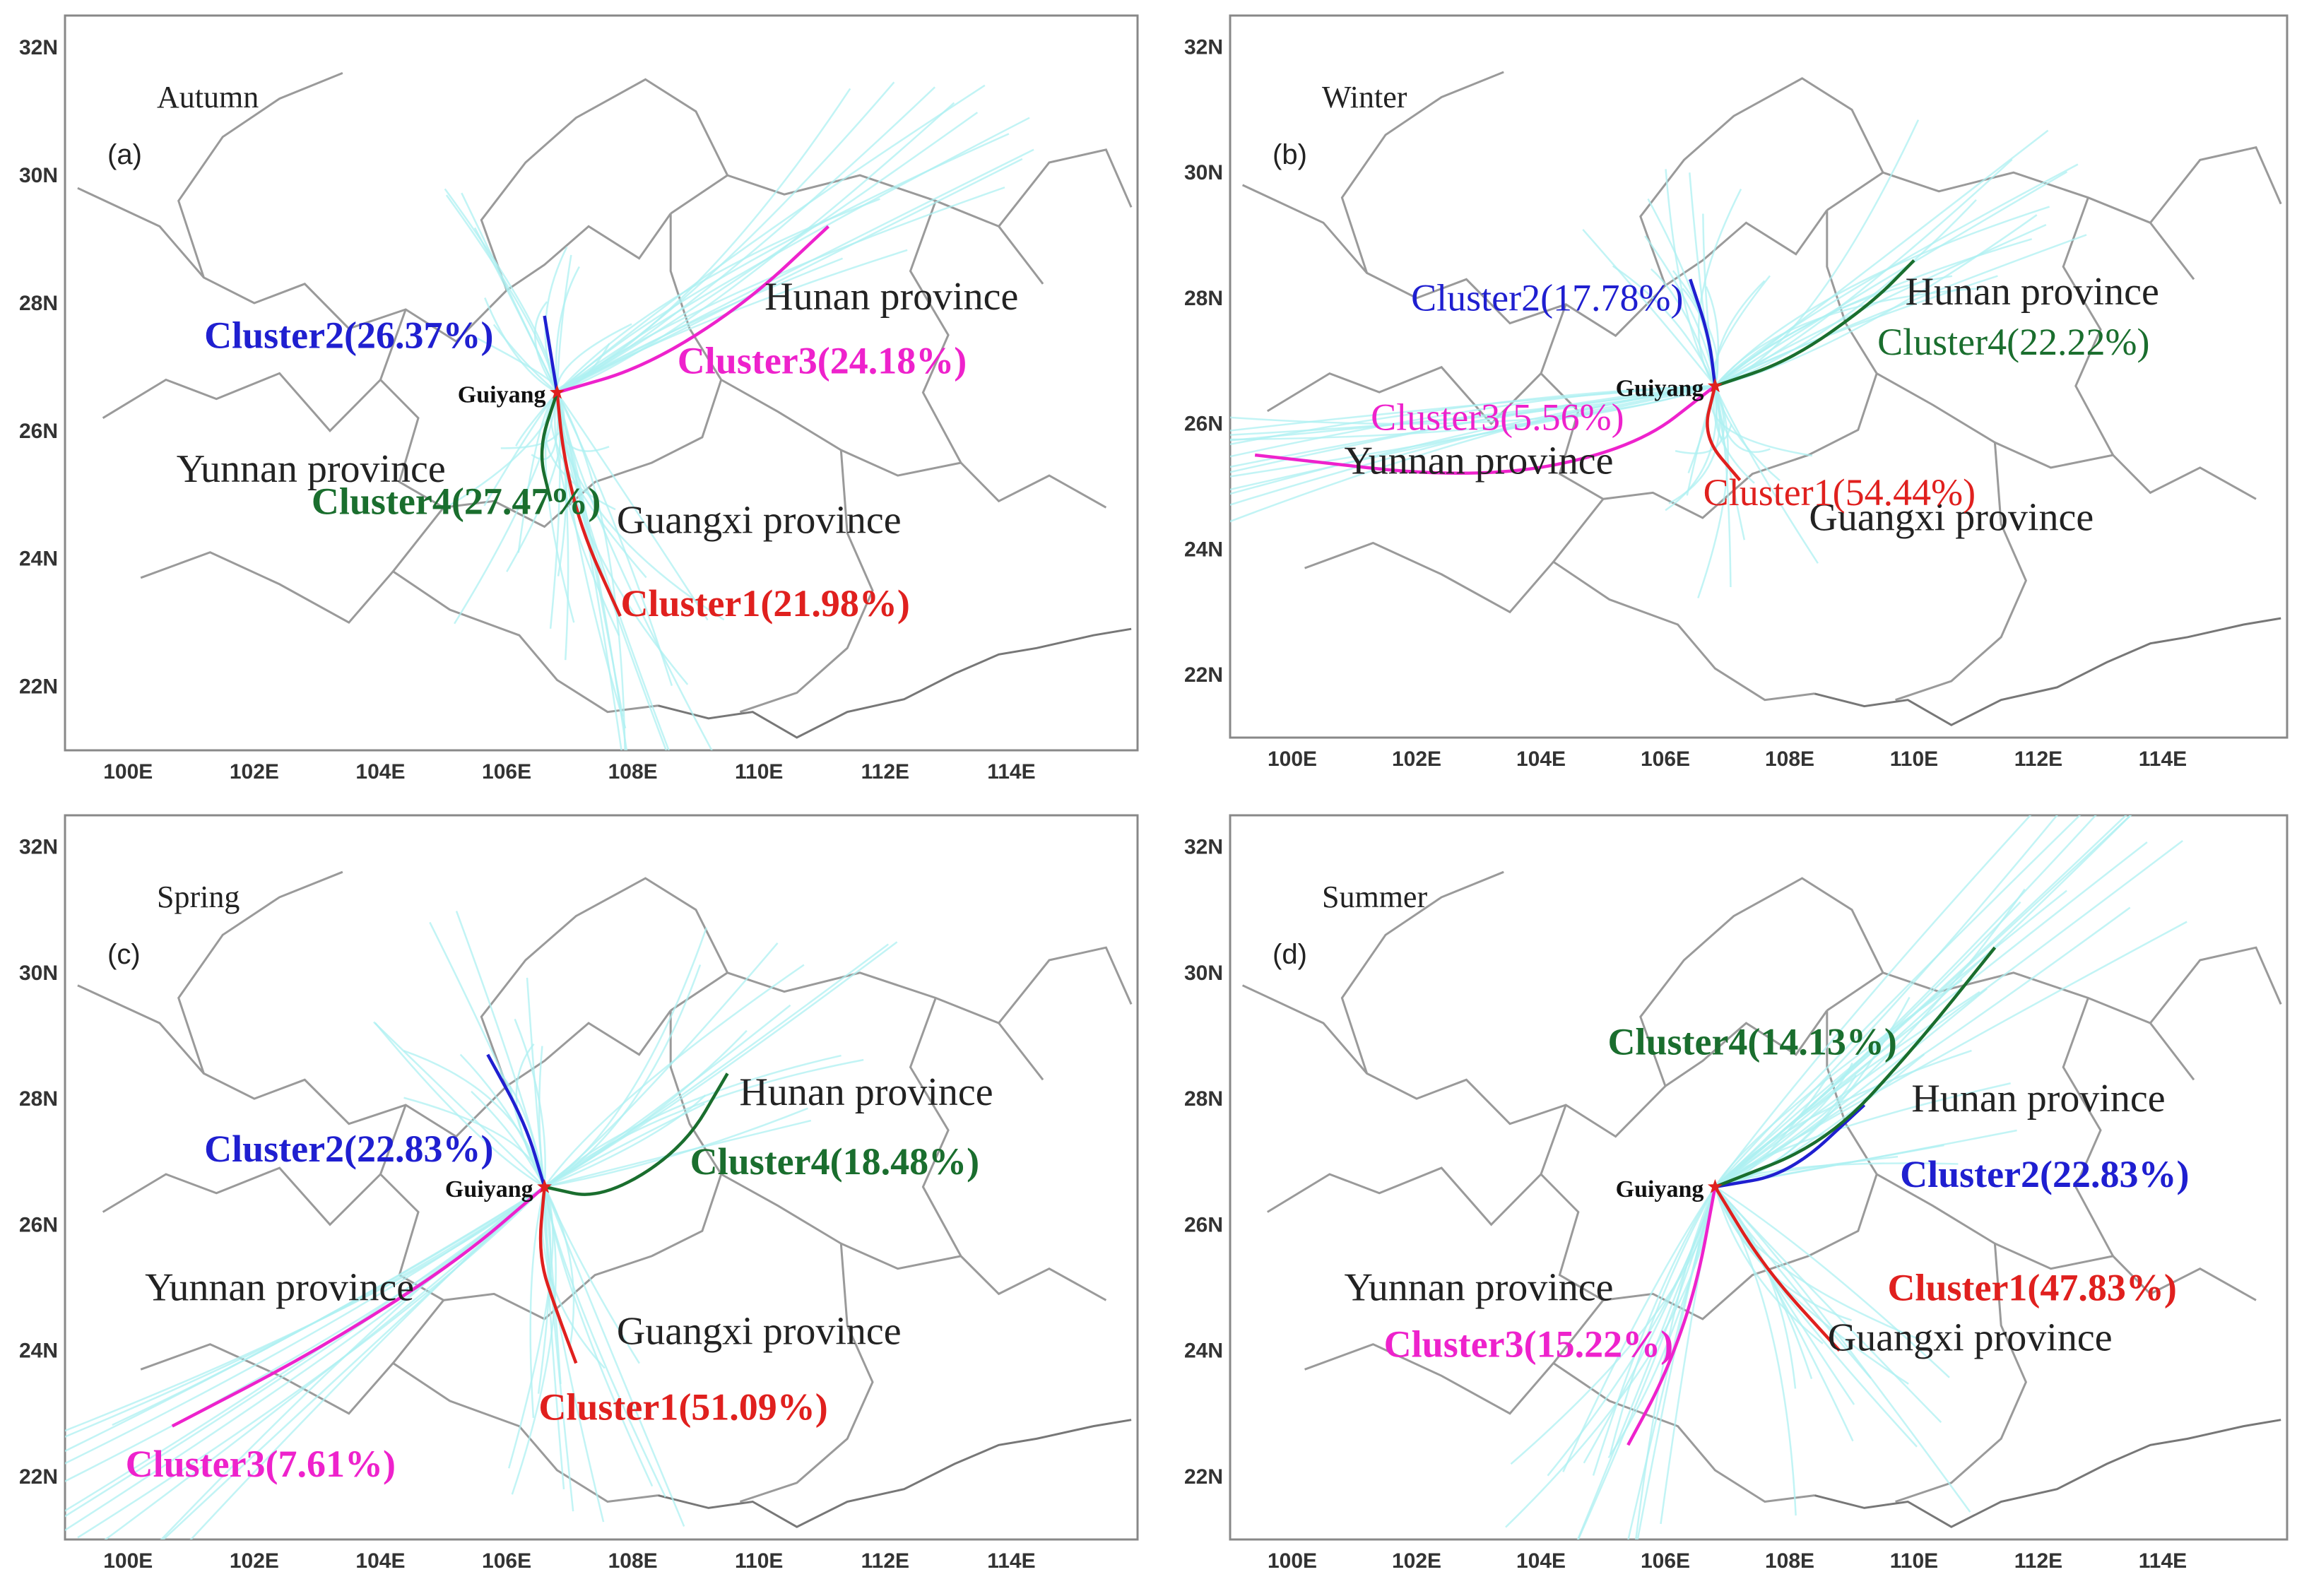 This screenshot has width=2297, height=1596. I want to click on x-tick-label: 104E, so click(1541, 1561).